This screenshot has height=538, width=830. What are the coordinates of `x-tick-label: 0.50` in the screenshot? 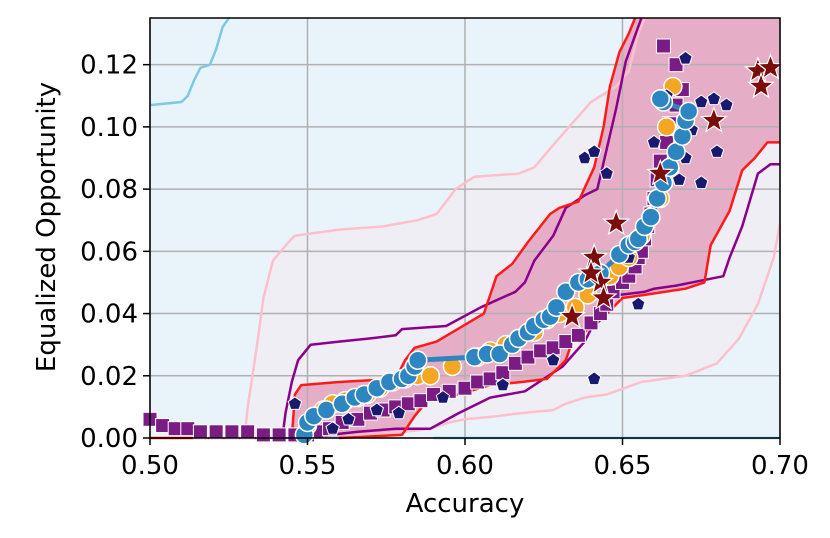 It's located at (150, 466).